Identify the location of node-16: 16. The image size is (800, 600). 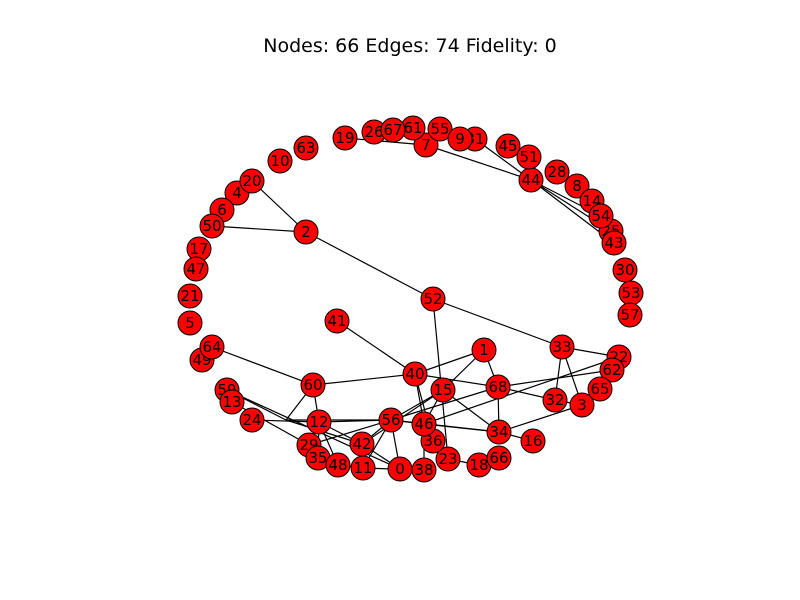
(533, 441).